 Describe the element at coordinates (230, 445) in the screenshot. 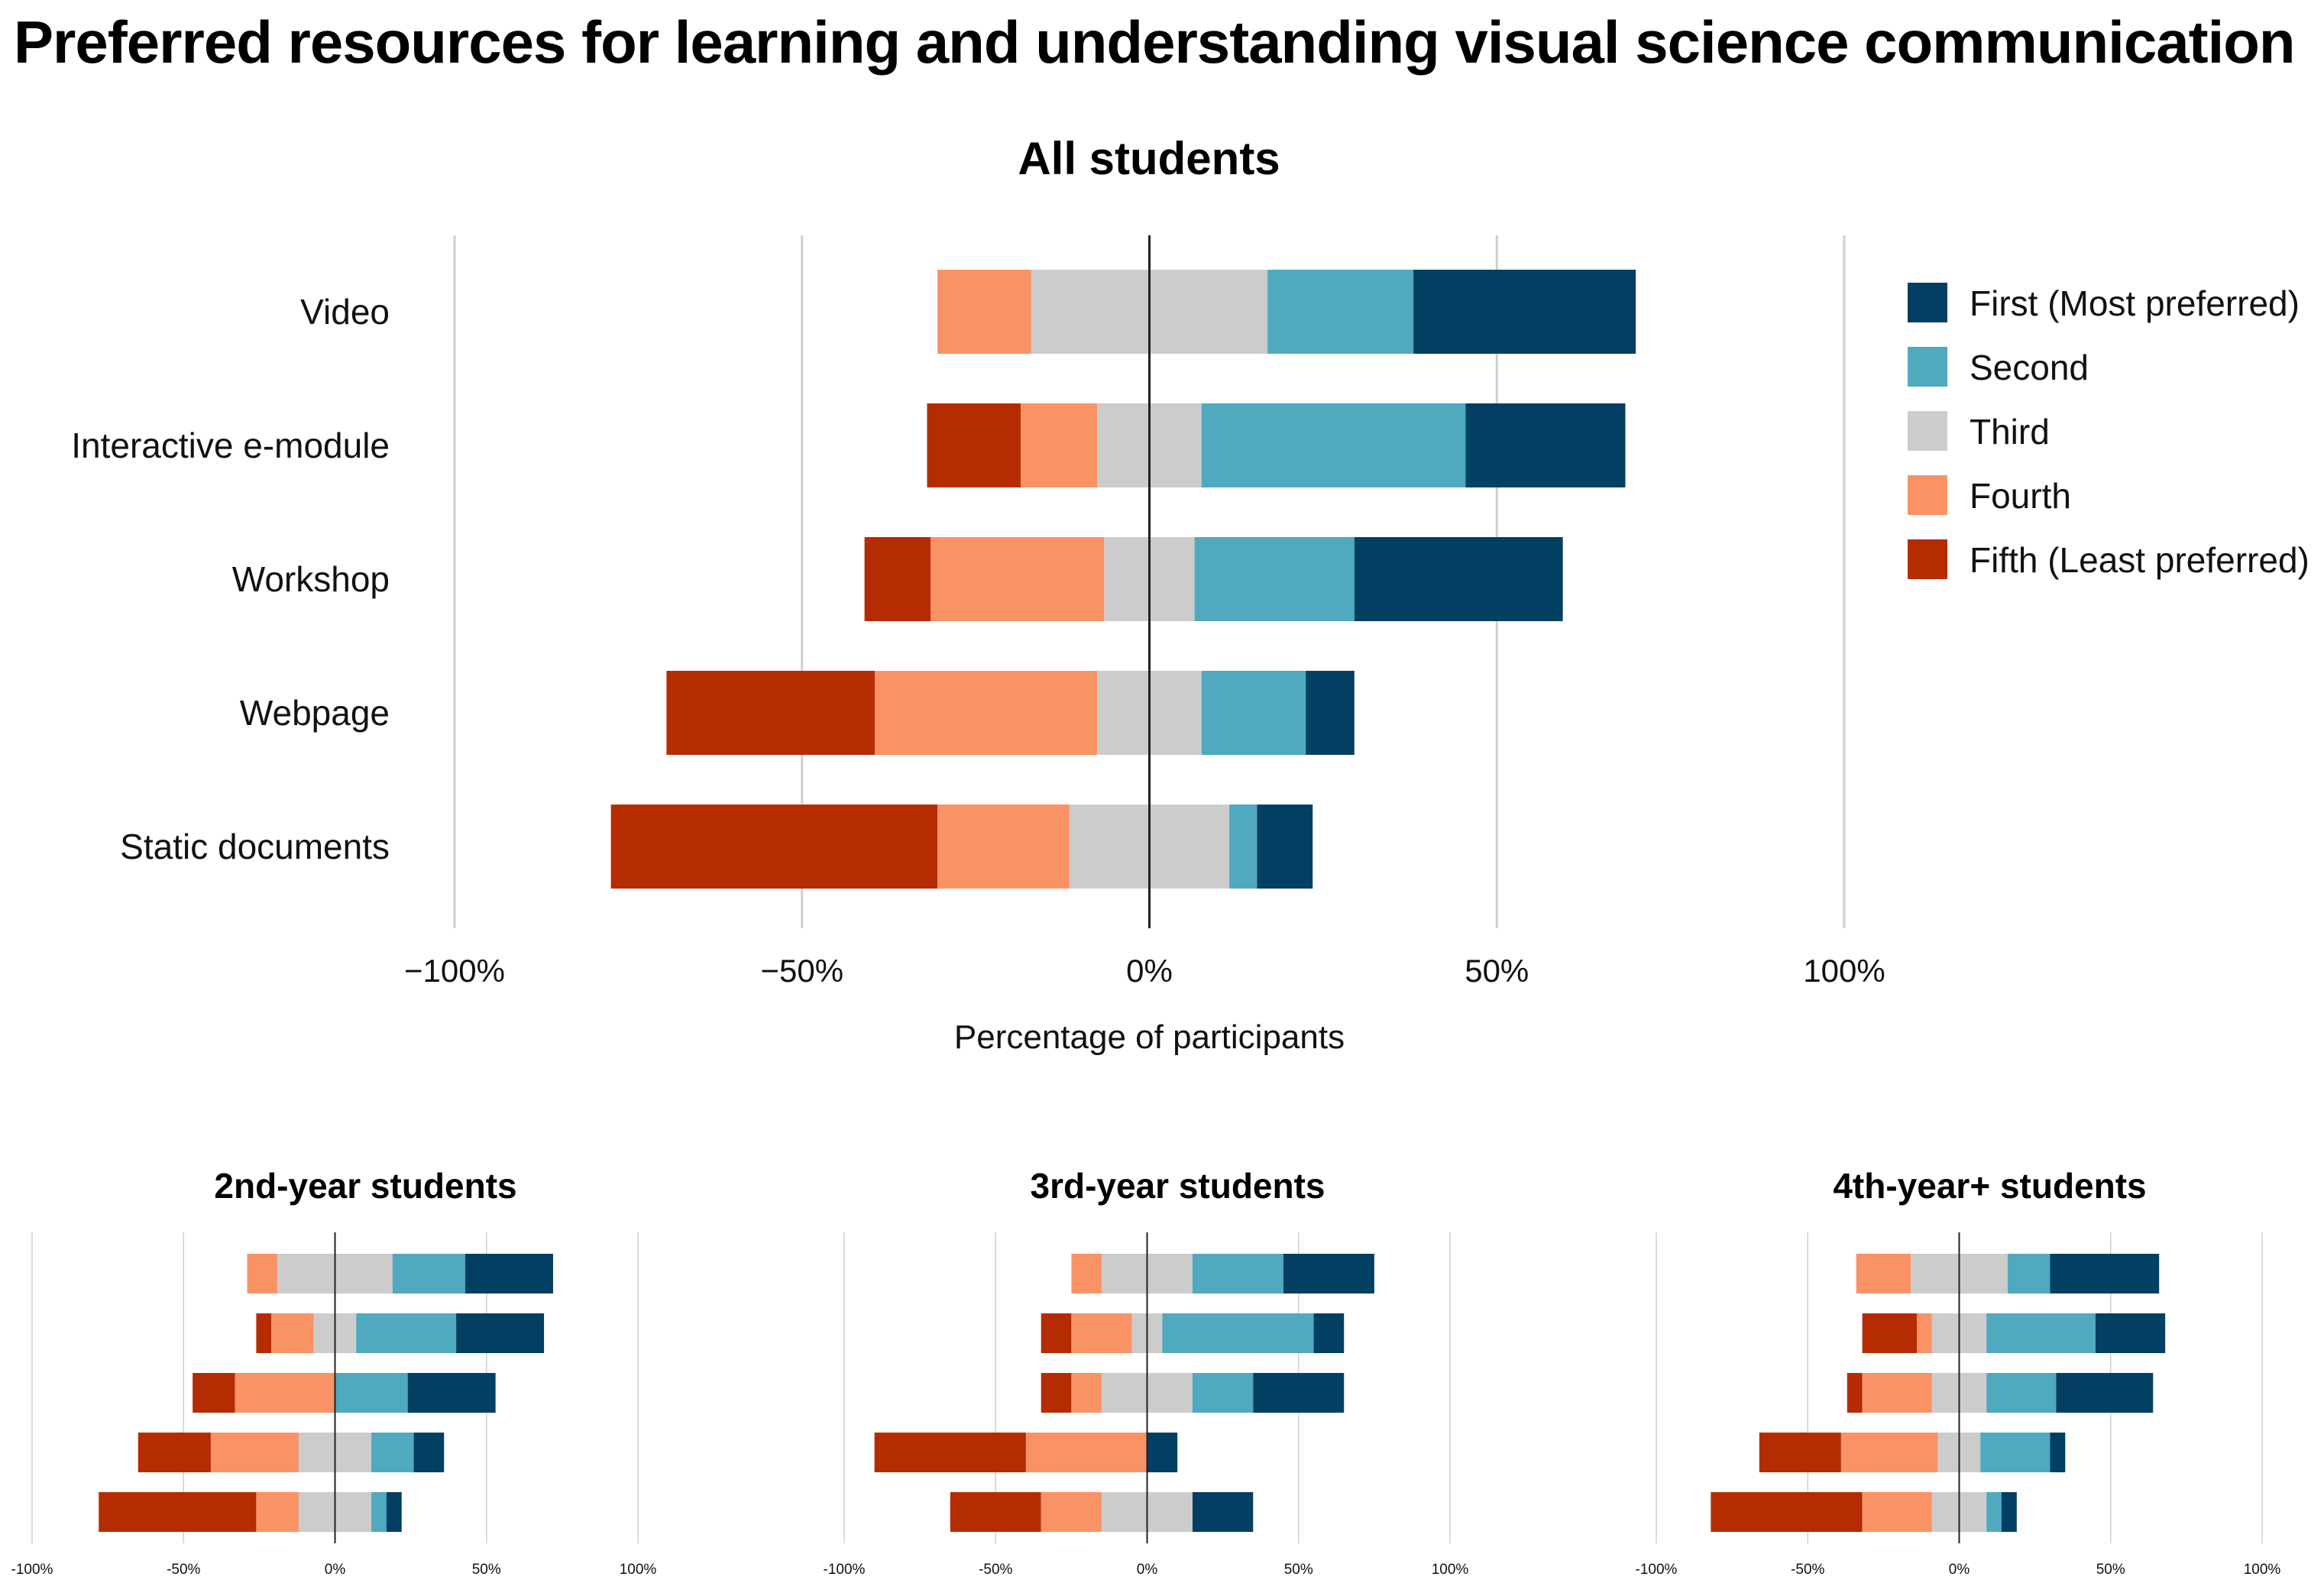

I see `category-label: Interactive e-module` at that location.